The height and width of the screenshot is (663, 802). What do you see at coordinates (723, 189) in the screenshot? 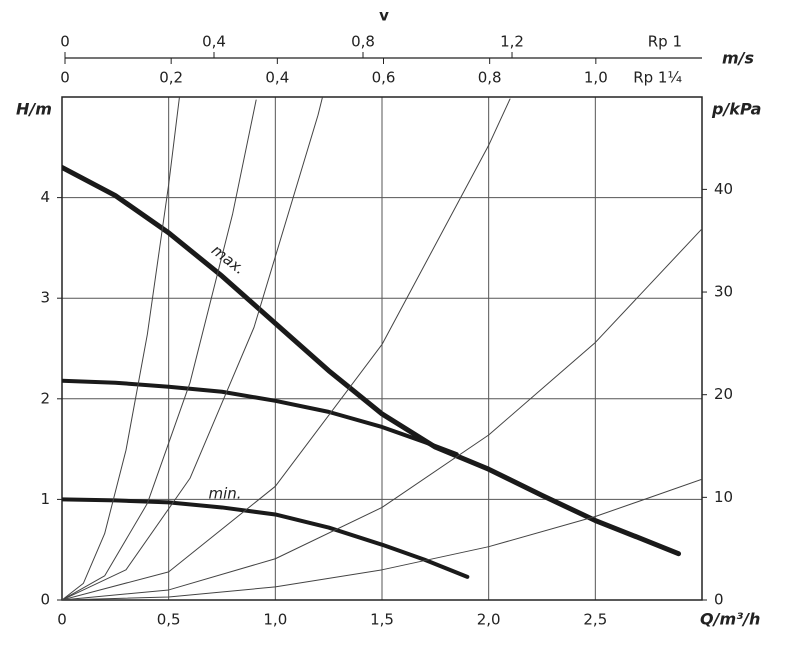
I see `y2-tick-label: 40` at bounding box center [723, 189].